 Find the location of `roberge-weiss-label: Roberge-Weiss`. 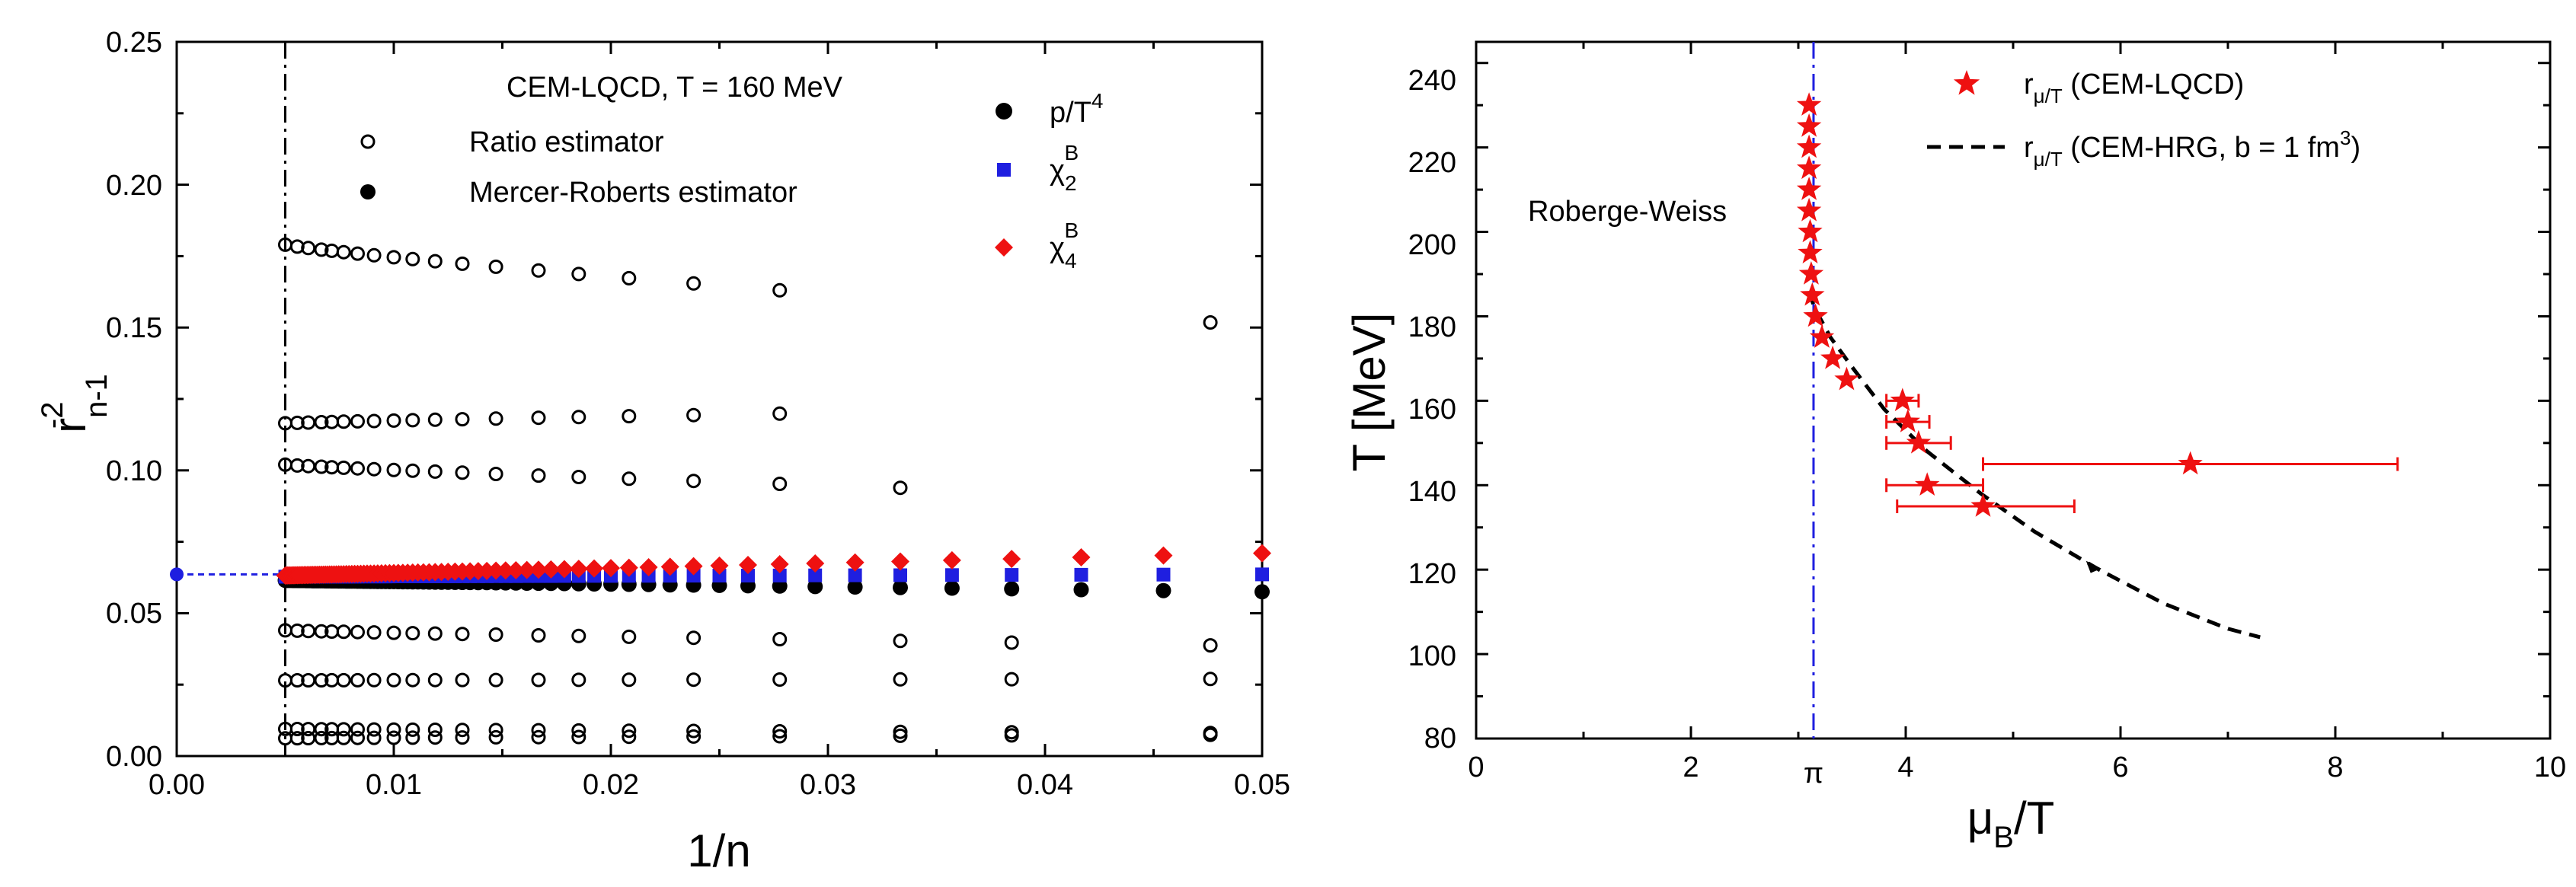

roberge-weiss-label: Roberge-Weiss is located at coordinates (1627, 212).